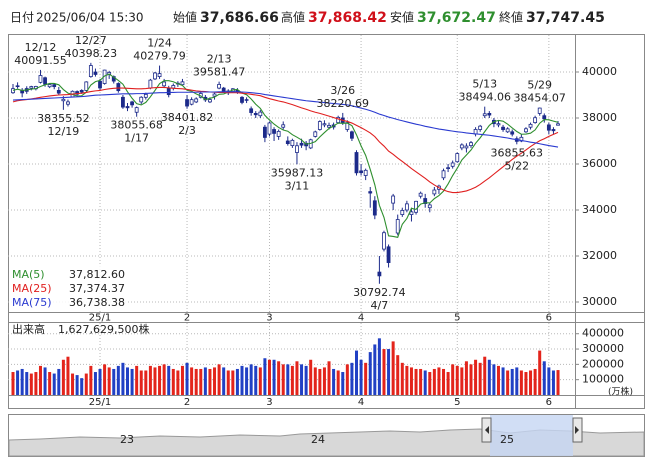  I want to click on legend-value: 36,738.38, so click(97, 302).